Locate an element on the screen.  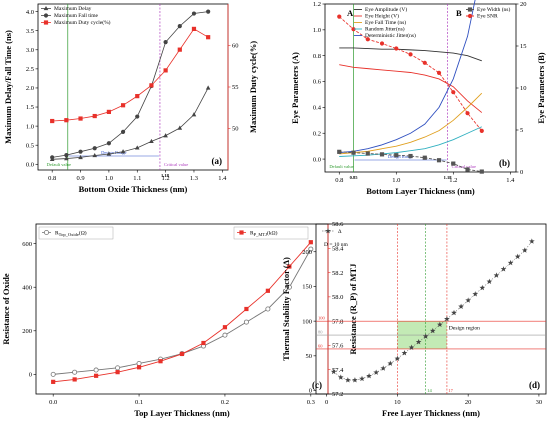
legend-label: Random Jitter(ns) is located at coordinates (385, 29).